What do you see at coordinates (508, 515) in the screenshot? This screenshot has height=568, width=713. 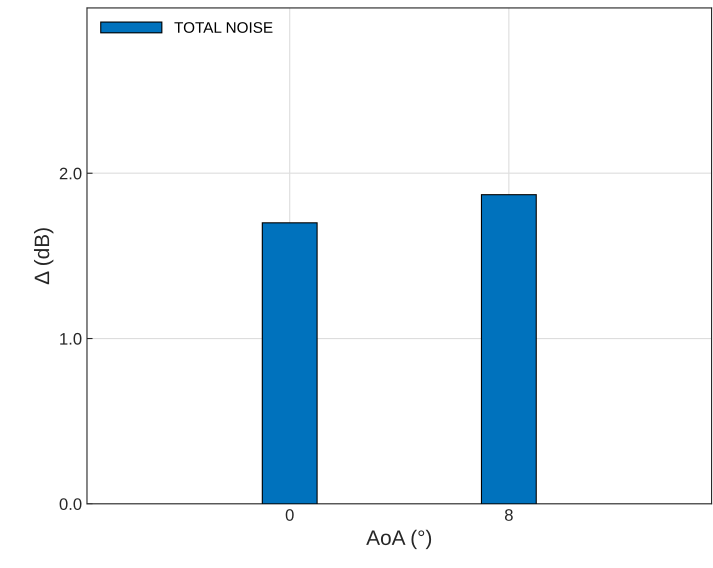 I see `x-tick-label: 8` at bounding box center [508, 515].